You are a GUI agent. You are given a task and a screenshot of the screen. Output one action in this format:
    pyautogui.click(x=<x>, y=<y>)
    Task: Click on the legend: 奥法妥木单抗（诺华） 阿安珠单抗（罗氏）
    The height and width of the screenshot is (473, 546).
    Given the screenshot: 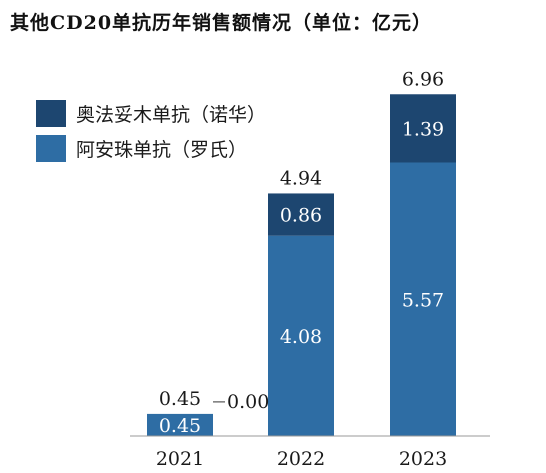 What is the action you would take?
    pyautogui.click(x=151, y=131)
    